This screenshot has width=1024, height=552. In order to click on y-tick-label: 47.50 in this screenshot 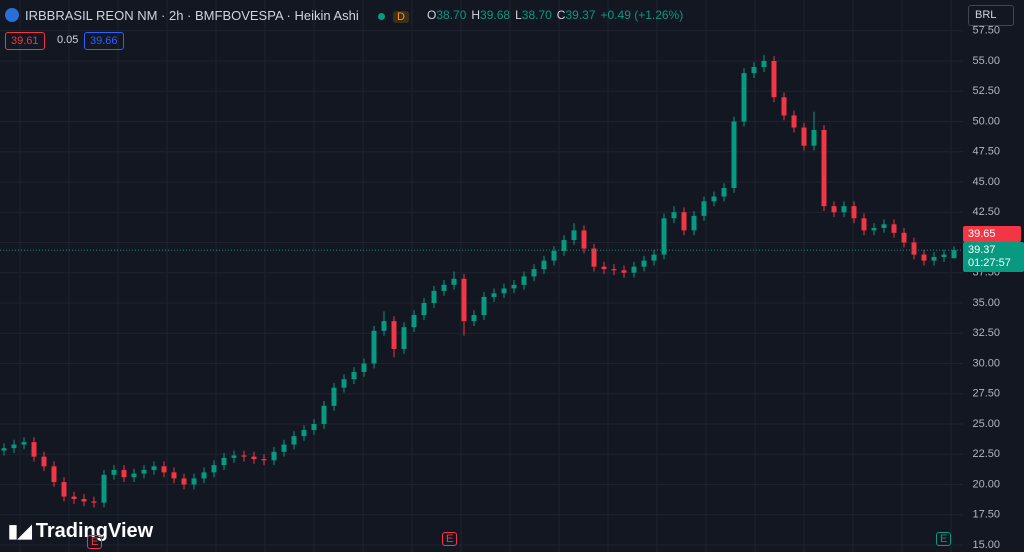, I will do `click(986, 152)`.